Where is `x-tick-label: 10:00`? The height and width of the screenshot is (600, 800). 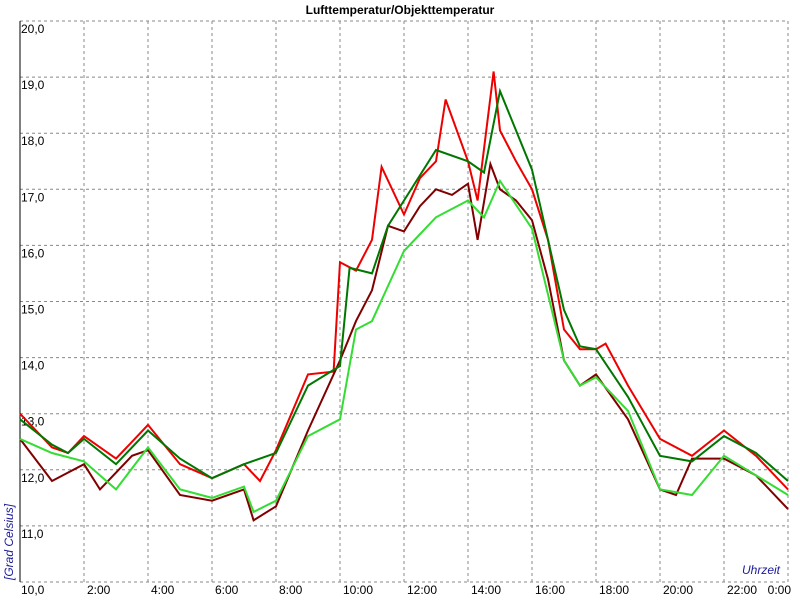
x-tick-label: 10:00 is located at coordinates (358, 590).